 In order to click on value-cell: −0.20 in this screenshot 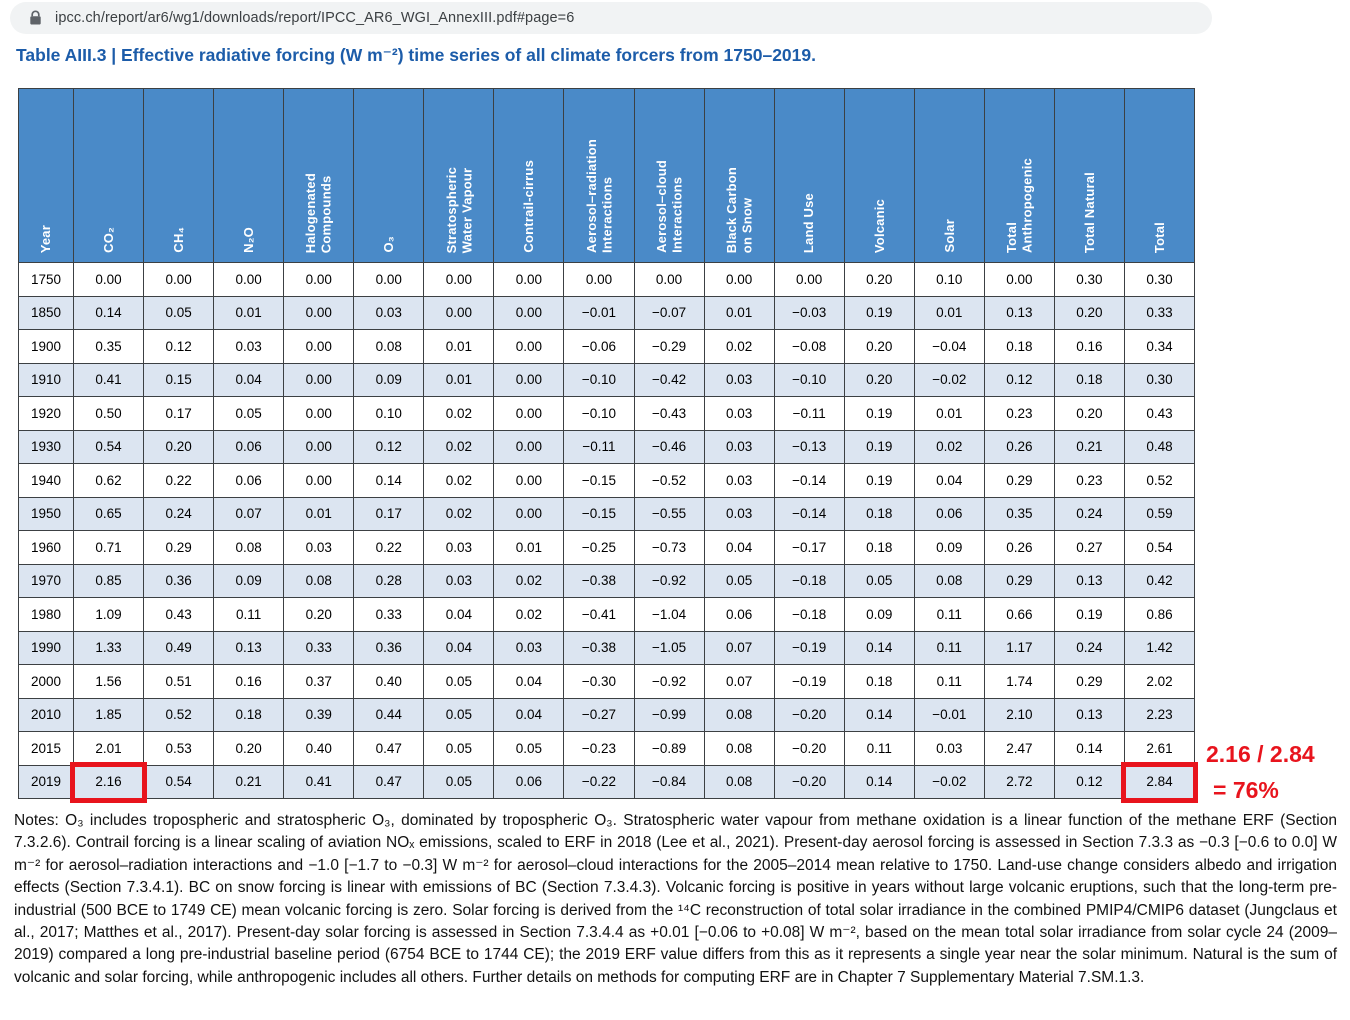, I will do `click(809, 748)`.